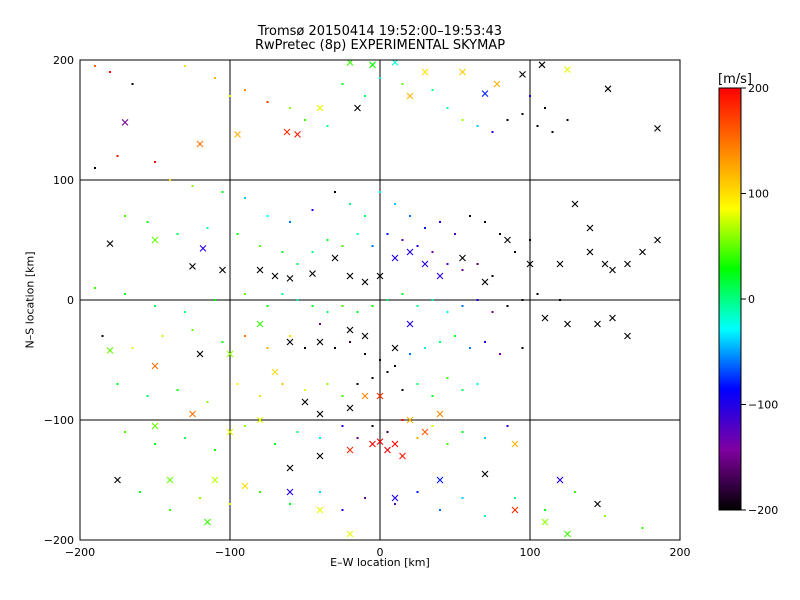 The height and width of the screenshot is (600, 800). Describe the element at coordinates (530, 552) in the screenshot. I see `x-tick-label: 100` at that location.